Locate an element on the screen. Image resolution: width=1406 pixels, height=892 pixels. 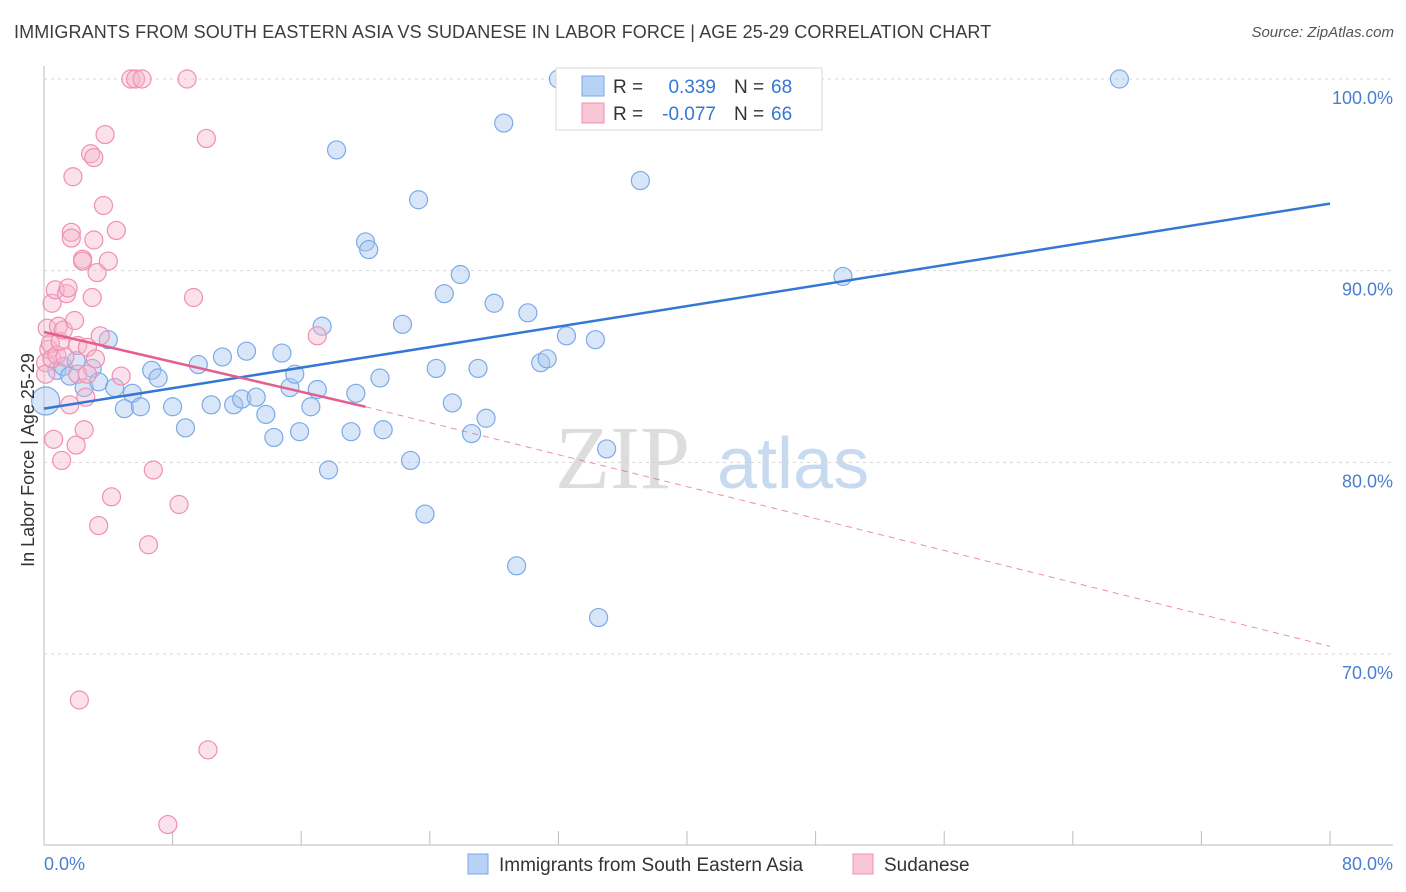
chart-source: Source: ZipAtlas.com is located at coordinates (1322, 32).